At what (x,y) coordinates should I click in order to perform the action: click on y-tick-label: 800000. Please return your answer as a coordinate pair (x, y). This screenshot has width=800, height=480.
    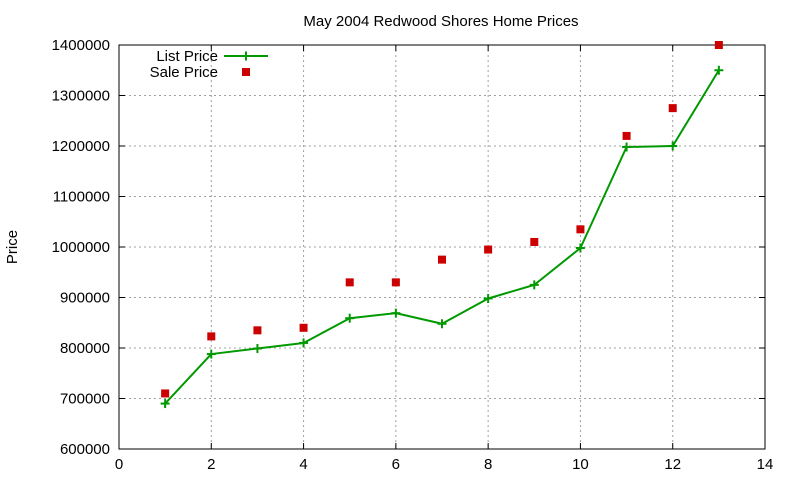
    Looking at the image, I should click on (85, 348).